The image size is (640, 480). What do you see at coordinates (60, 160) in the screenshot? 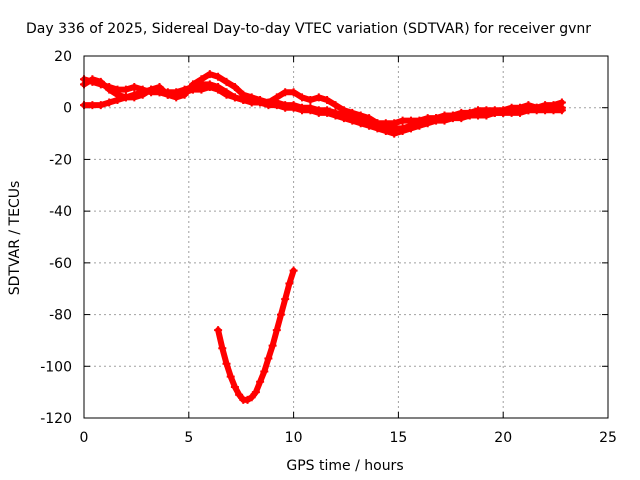
I see `y-tick-label: -20` at bounding box center [60, 160].